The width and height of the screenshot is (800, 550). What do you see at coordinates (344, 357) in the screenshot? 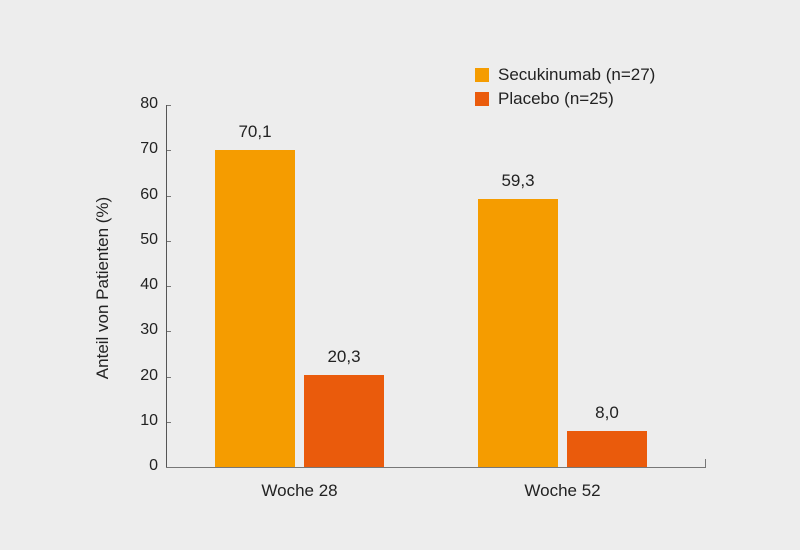
I see `bar-value-label: 20,3` at bounding box center [344, 357].